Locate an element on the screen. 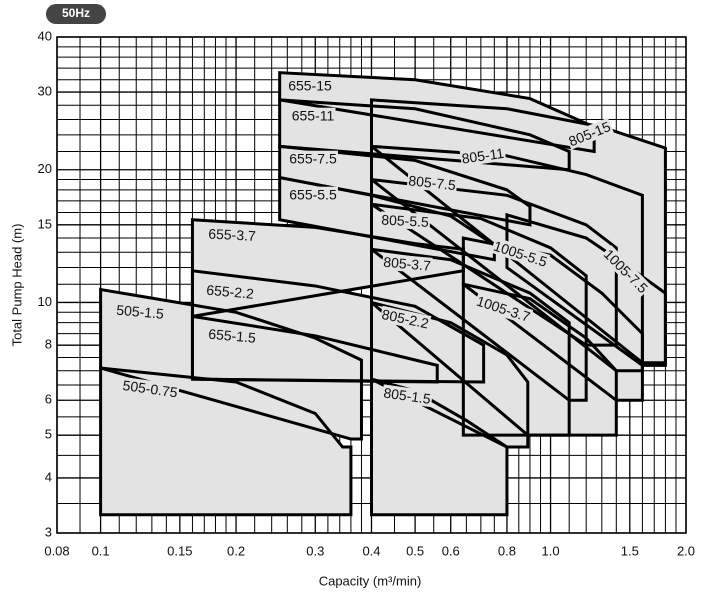 This screenshot has width=704, height=605. region-label: 505-0.75 is located at coordinates (150, 389).